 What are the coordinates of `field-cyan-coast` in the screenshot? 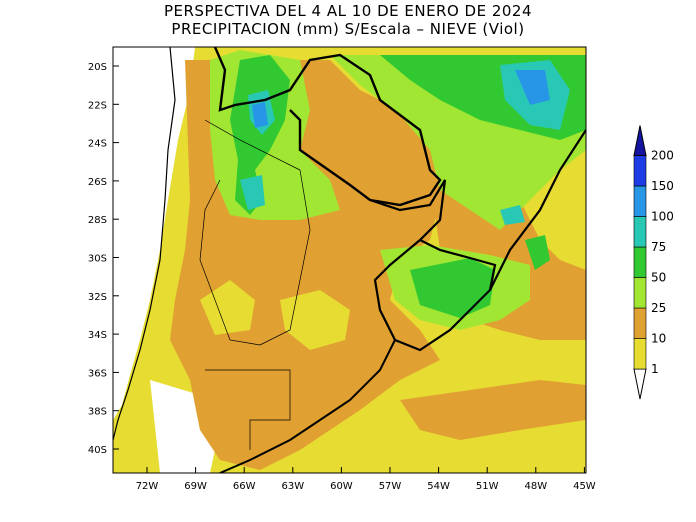 It's located at (512, 215).